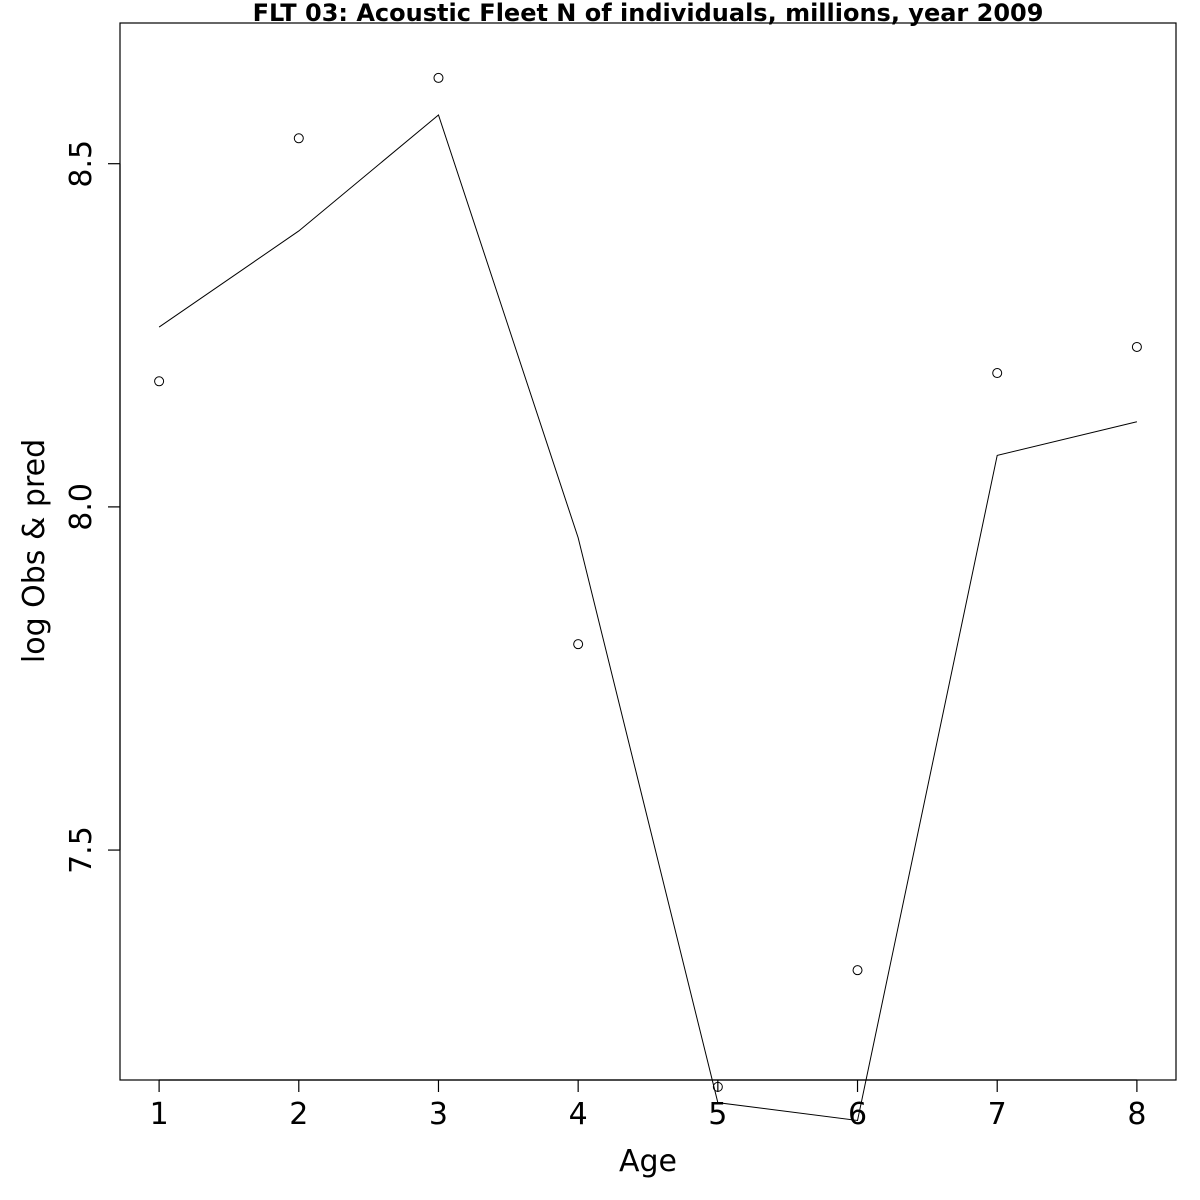  Describe the element at coordinates (857, 1114) in the screenshot. I see `x-tick-label: 6` at that location.